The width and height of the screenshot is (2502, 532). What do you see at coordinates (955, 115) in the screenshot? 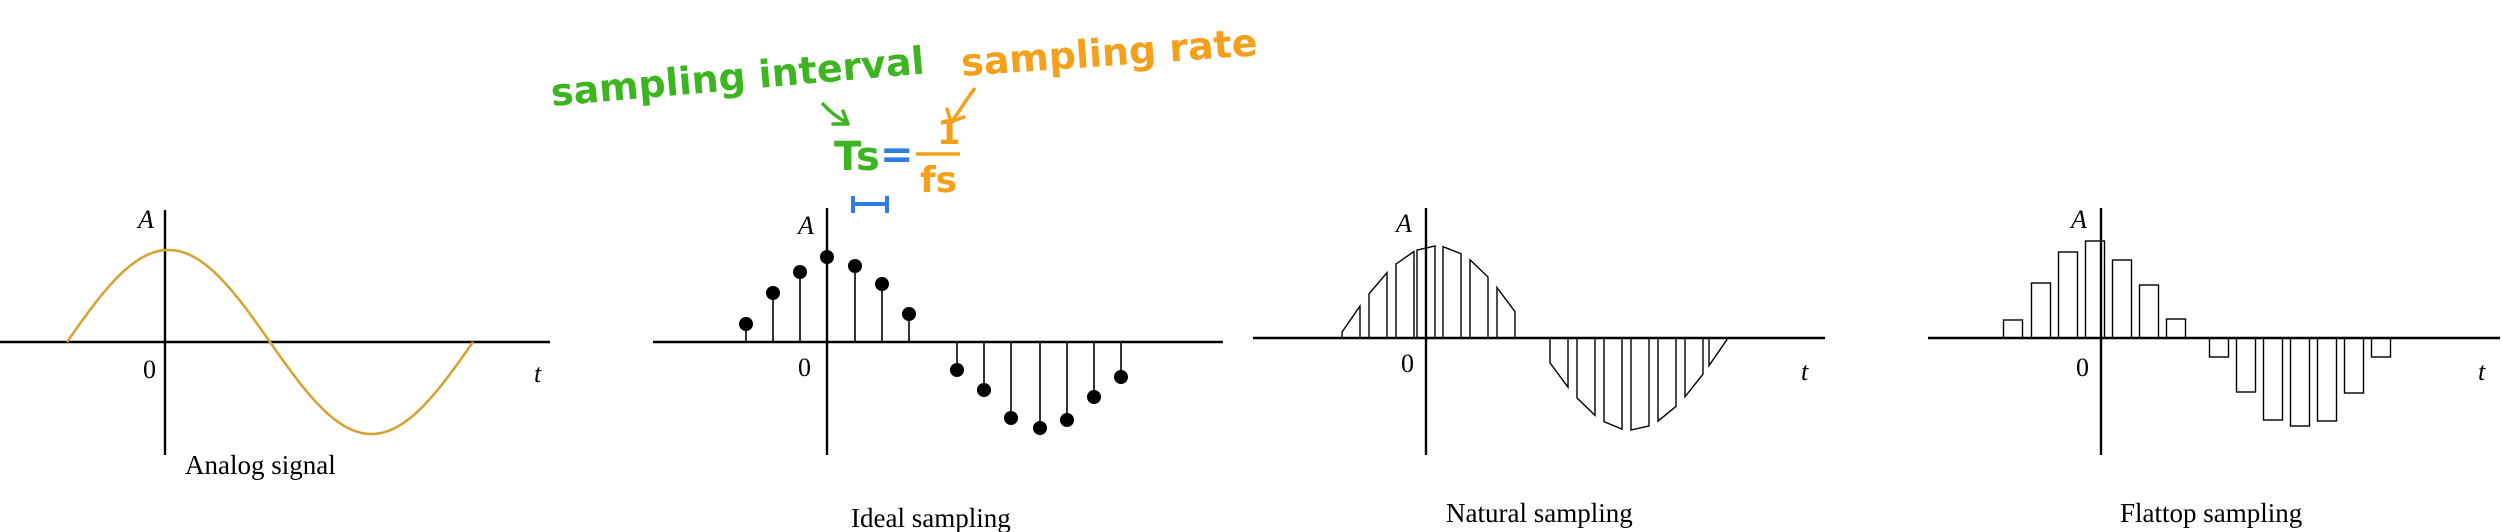
I see `rate-arrow-head` at bounding box center [955, 115].